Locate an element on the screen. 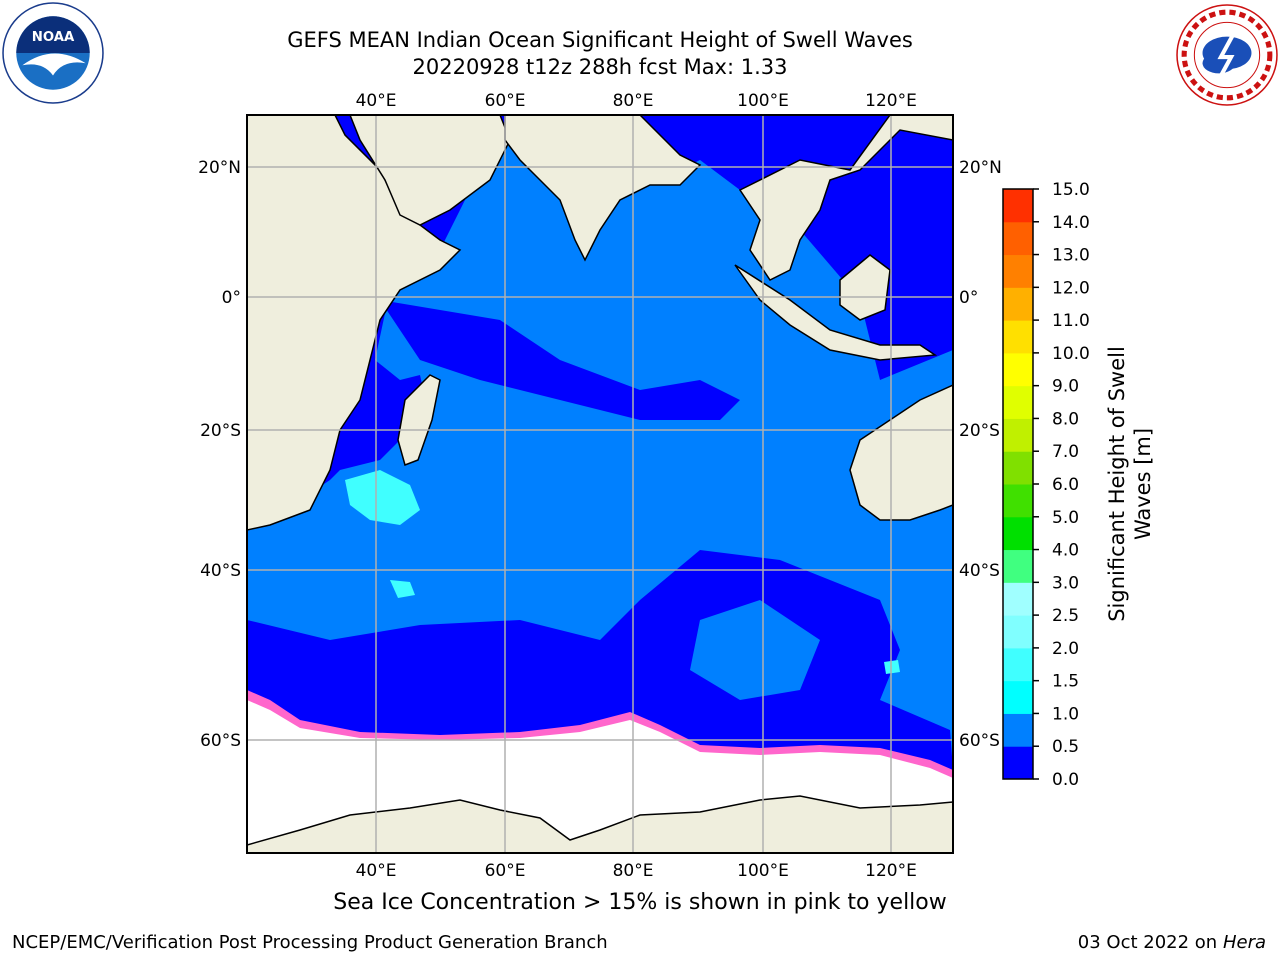  nws-logo is located at coordinates (1227, 55).